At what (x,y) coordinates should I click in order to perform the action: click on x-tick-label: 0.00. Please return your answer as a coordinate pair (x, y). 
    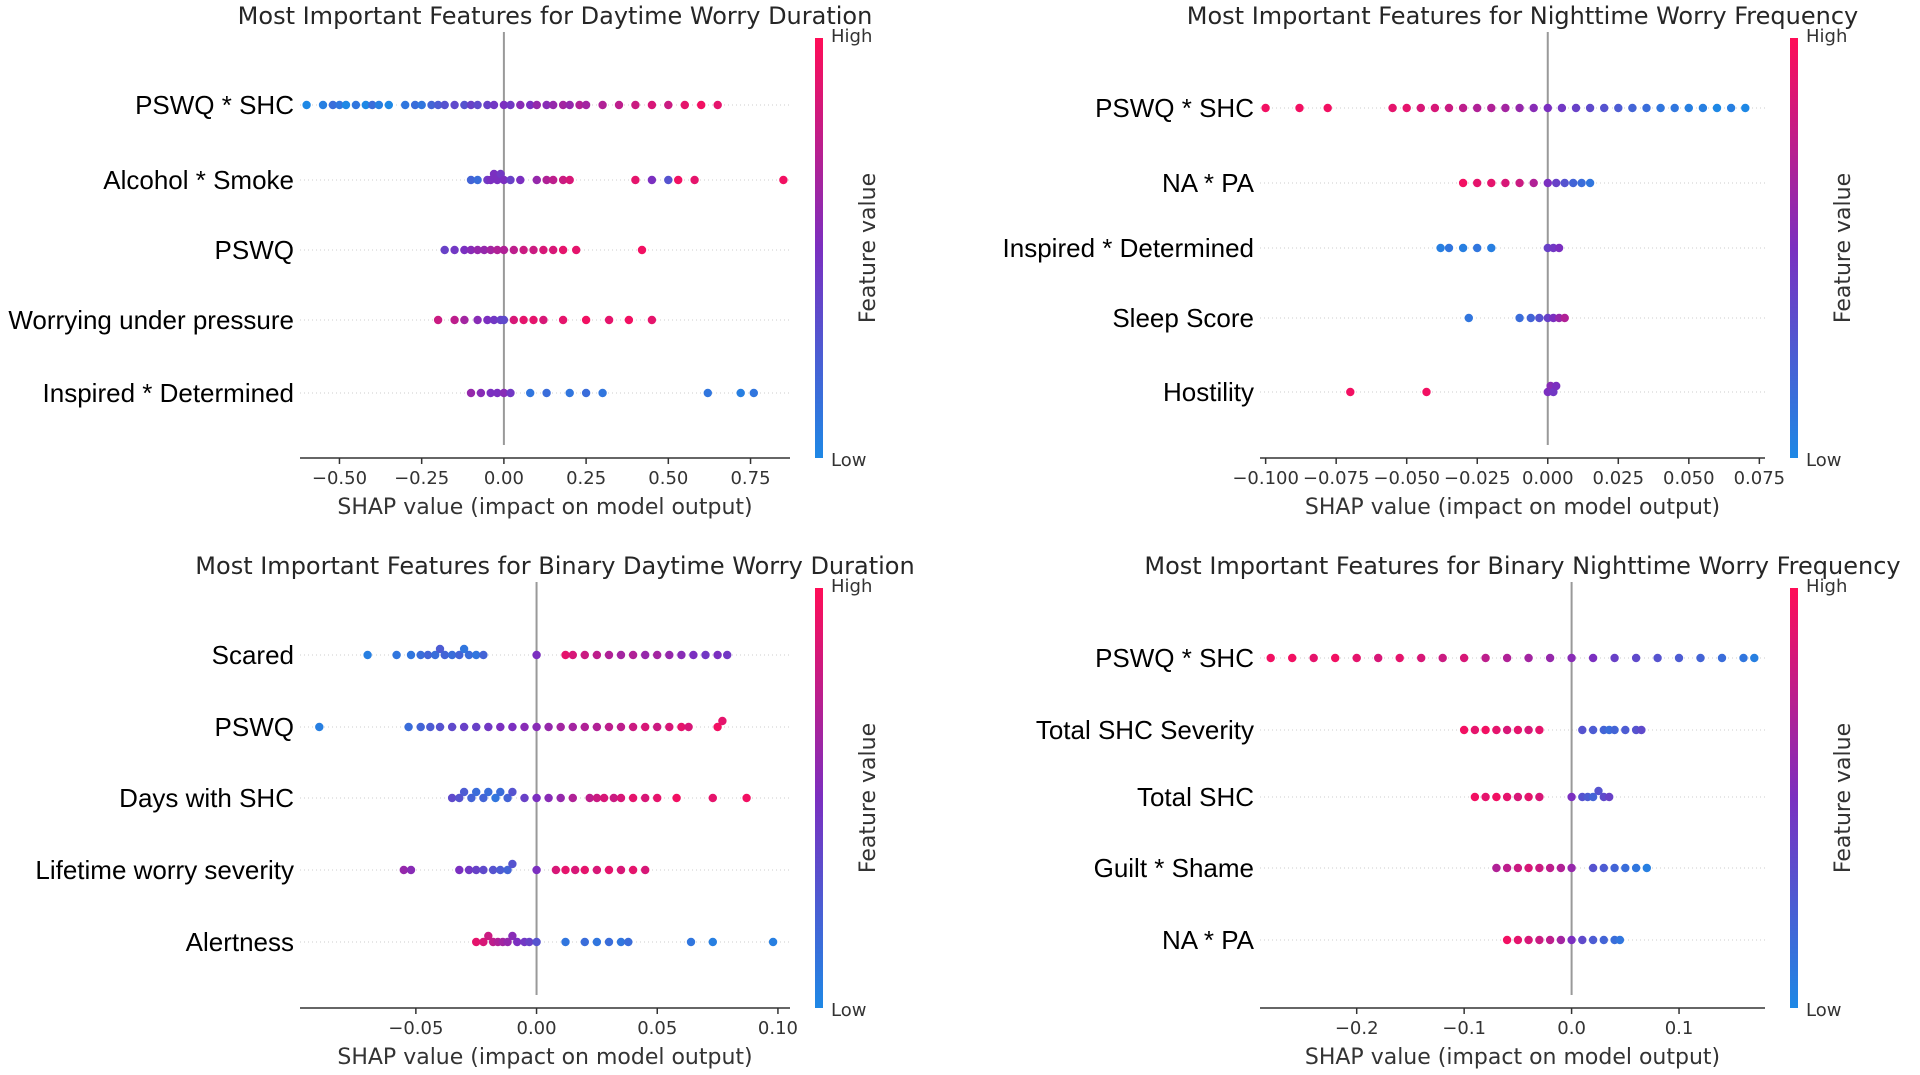
    Looking at the image, I should click on (504, 478).